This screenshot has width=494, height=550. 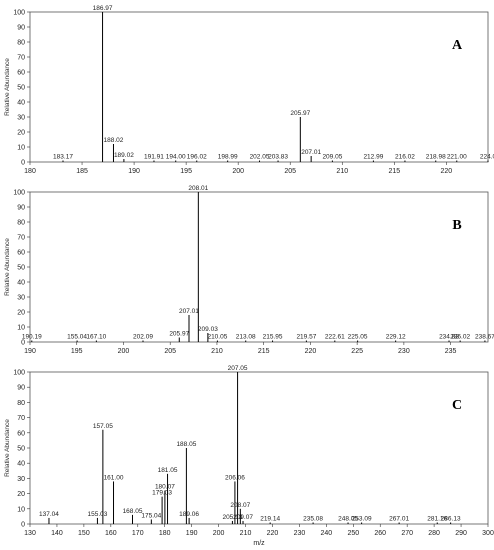 What do you see at coordinates (189, 514) in the screenshot?
I see `peak-label: 189.06` at bounding box center [189, 514].